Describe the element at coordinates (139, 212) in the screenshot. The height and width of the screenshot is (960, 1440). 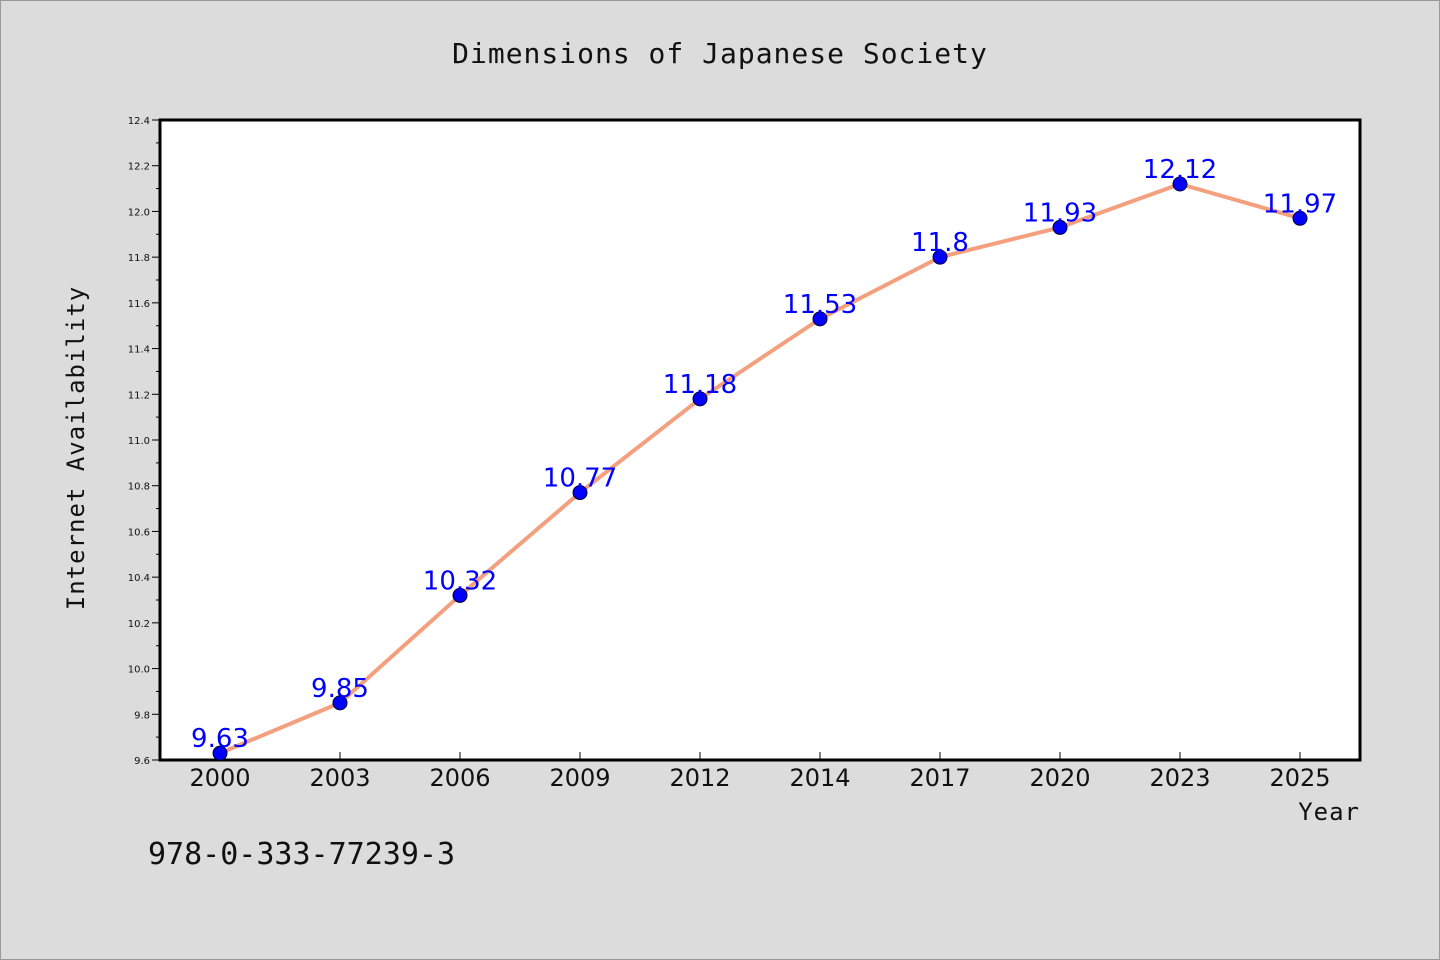
I see `y-tick-label: 12.0` at that location.